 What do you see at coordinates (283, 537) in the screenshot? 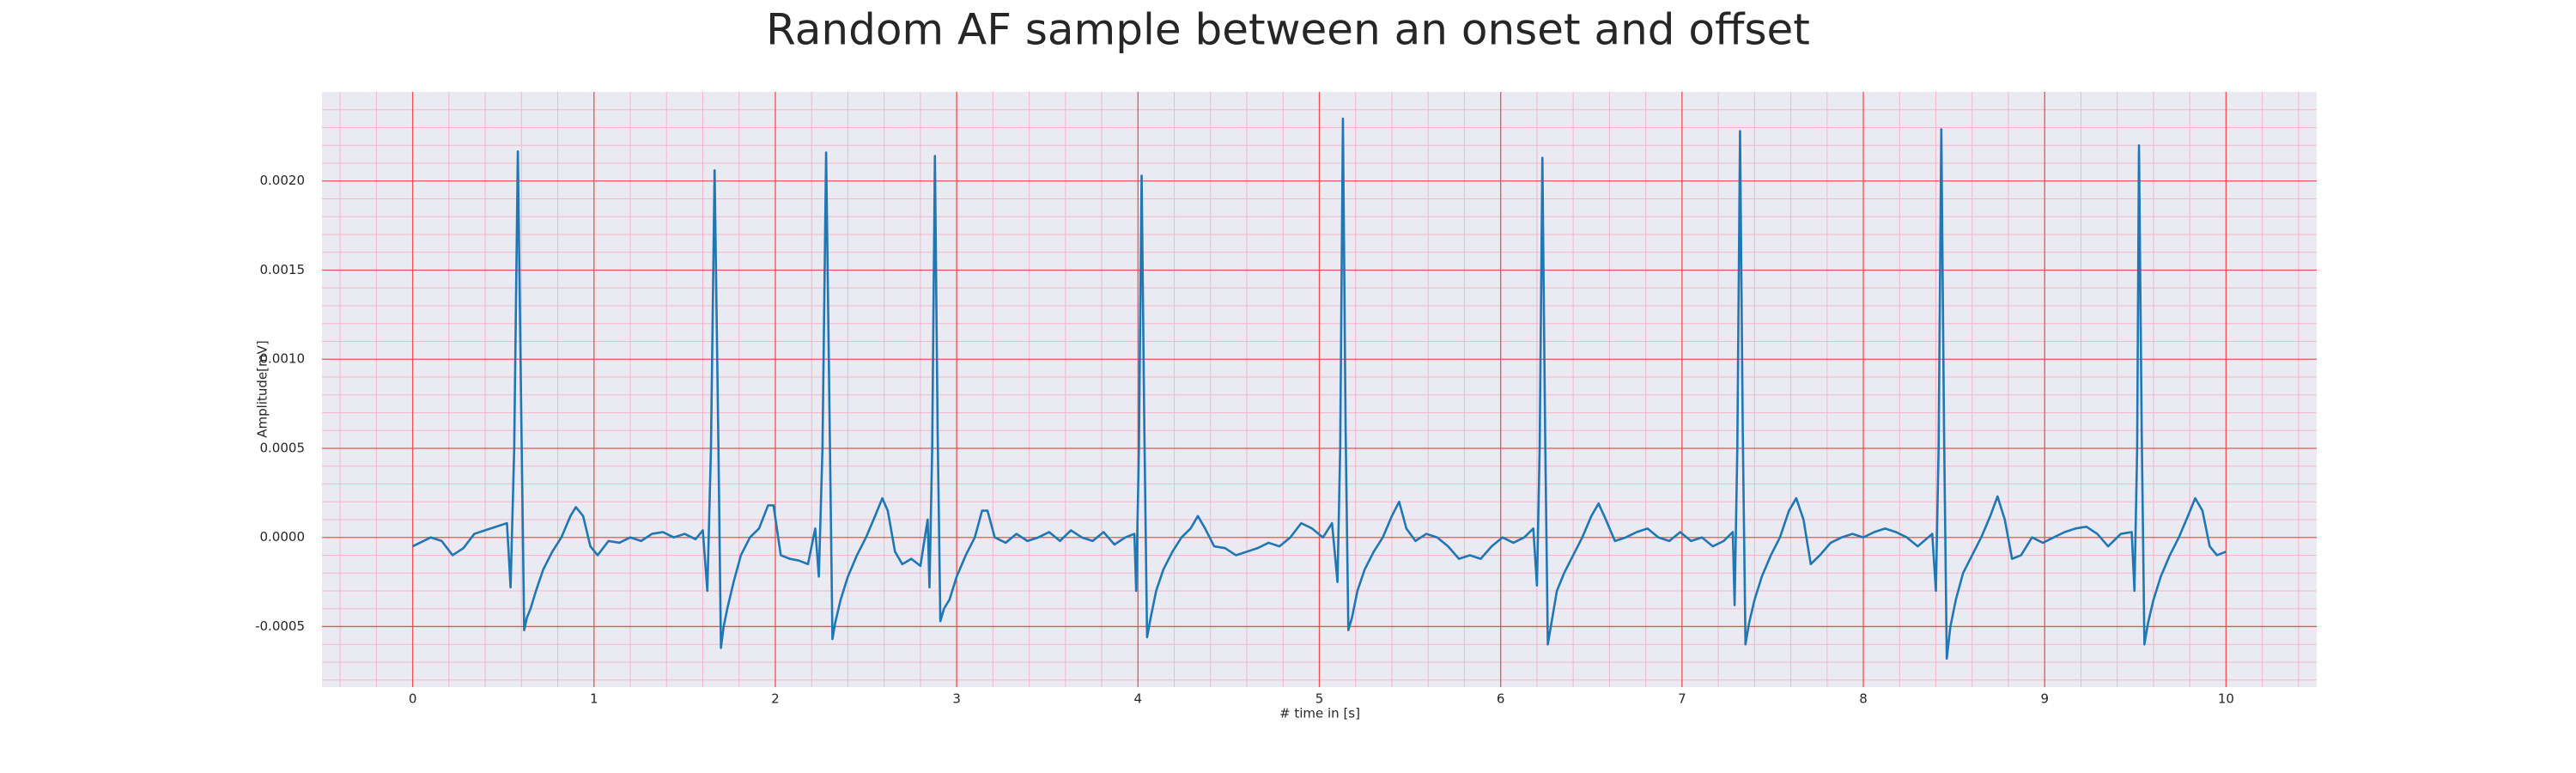
I see `y-tick-label: 0.0000` at bounding box center [283, 537].